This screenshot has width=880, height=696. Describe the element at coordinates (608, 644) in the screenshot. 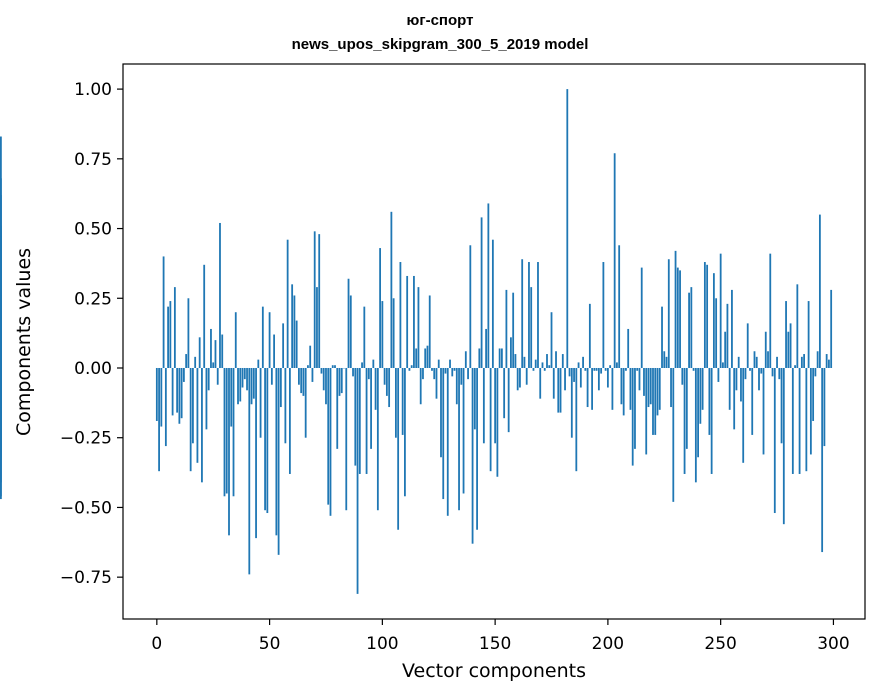

I see `x-tick-label: 200` at that location.